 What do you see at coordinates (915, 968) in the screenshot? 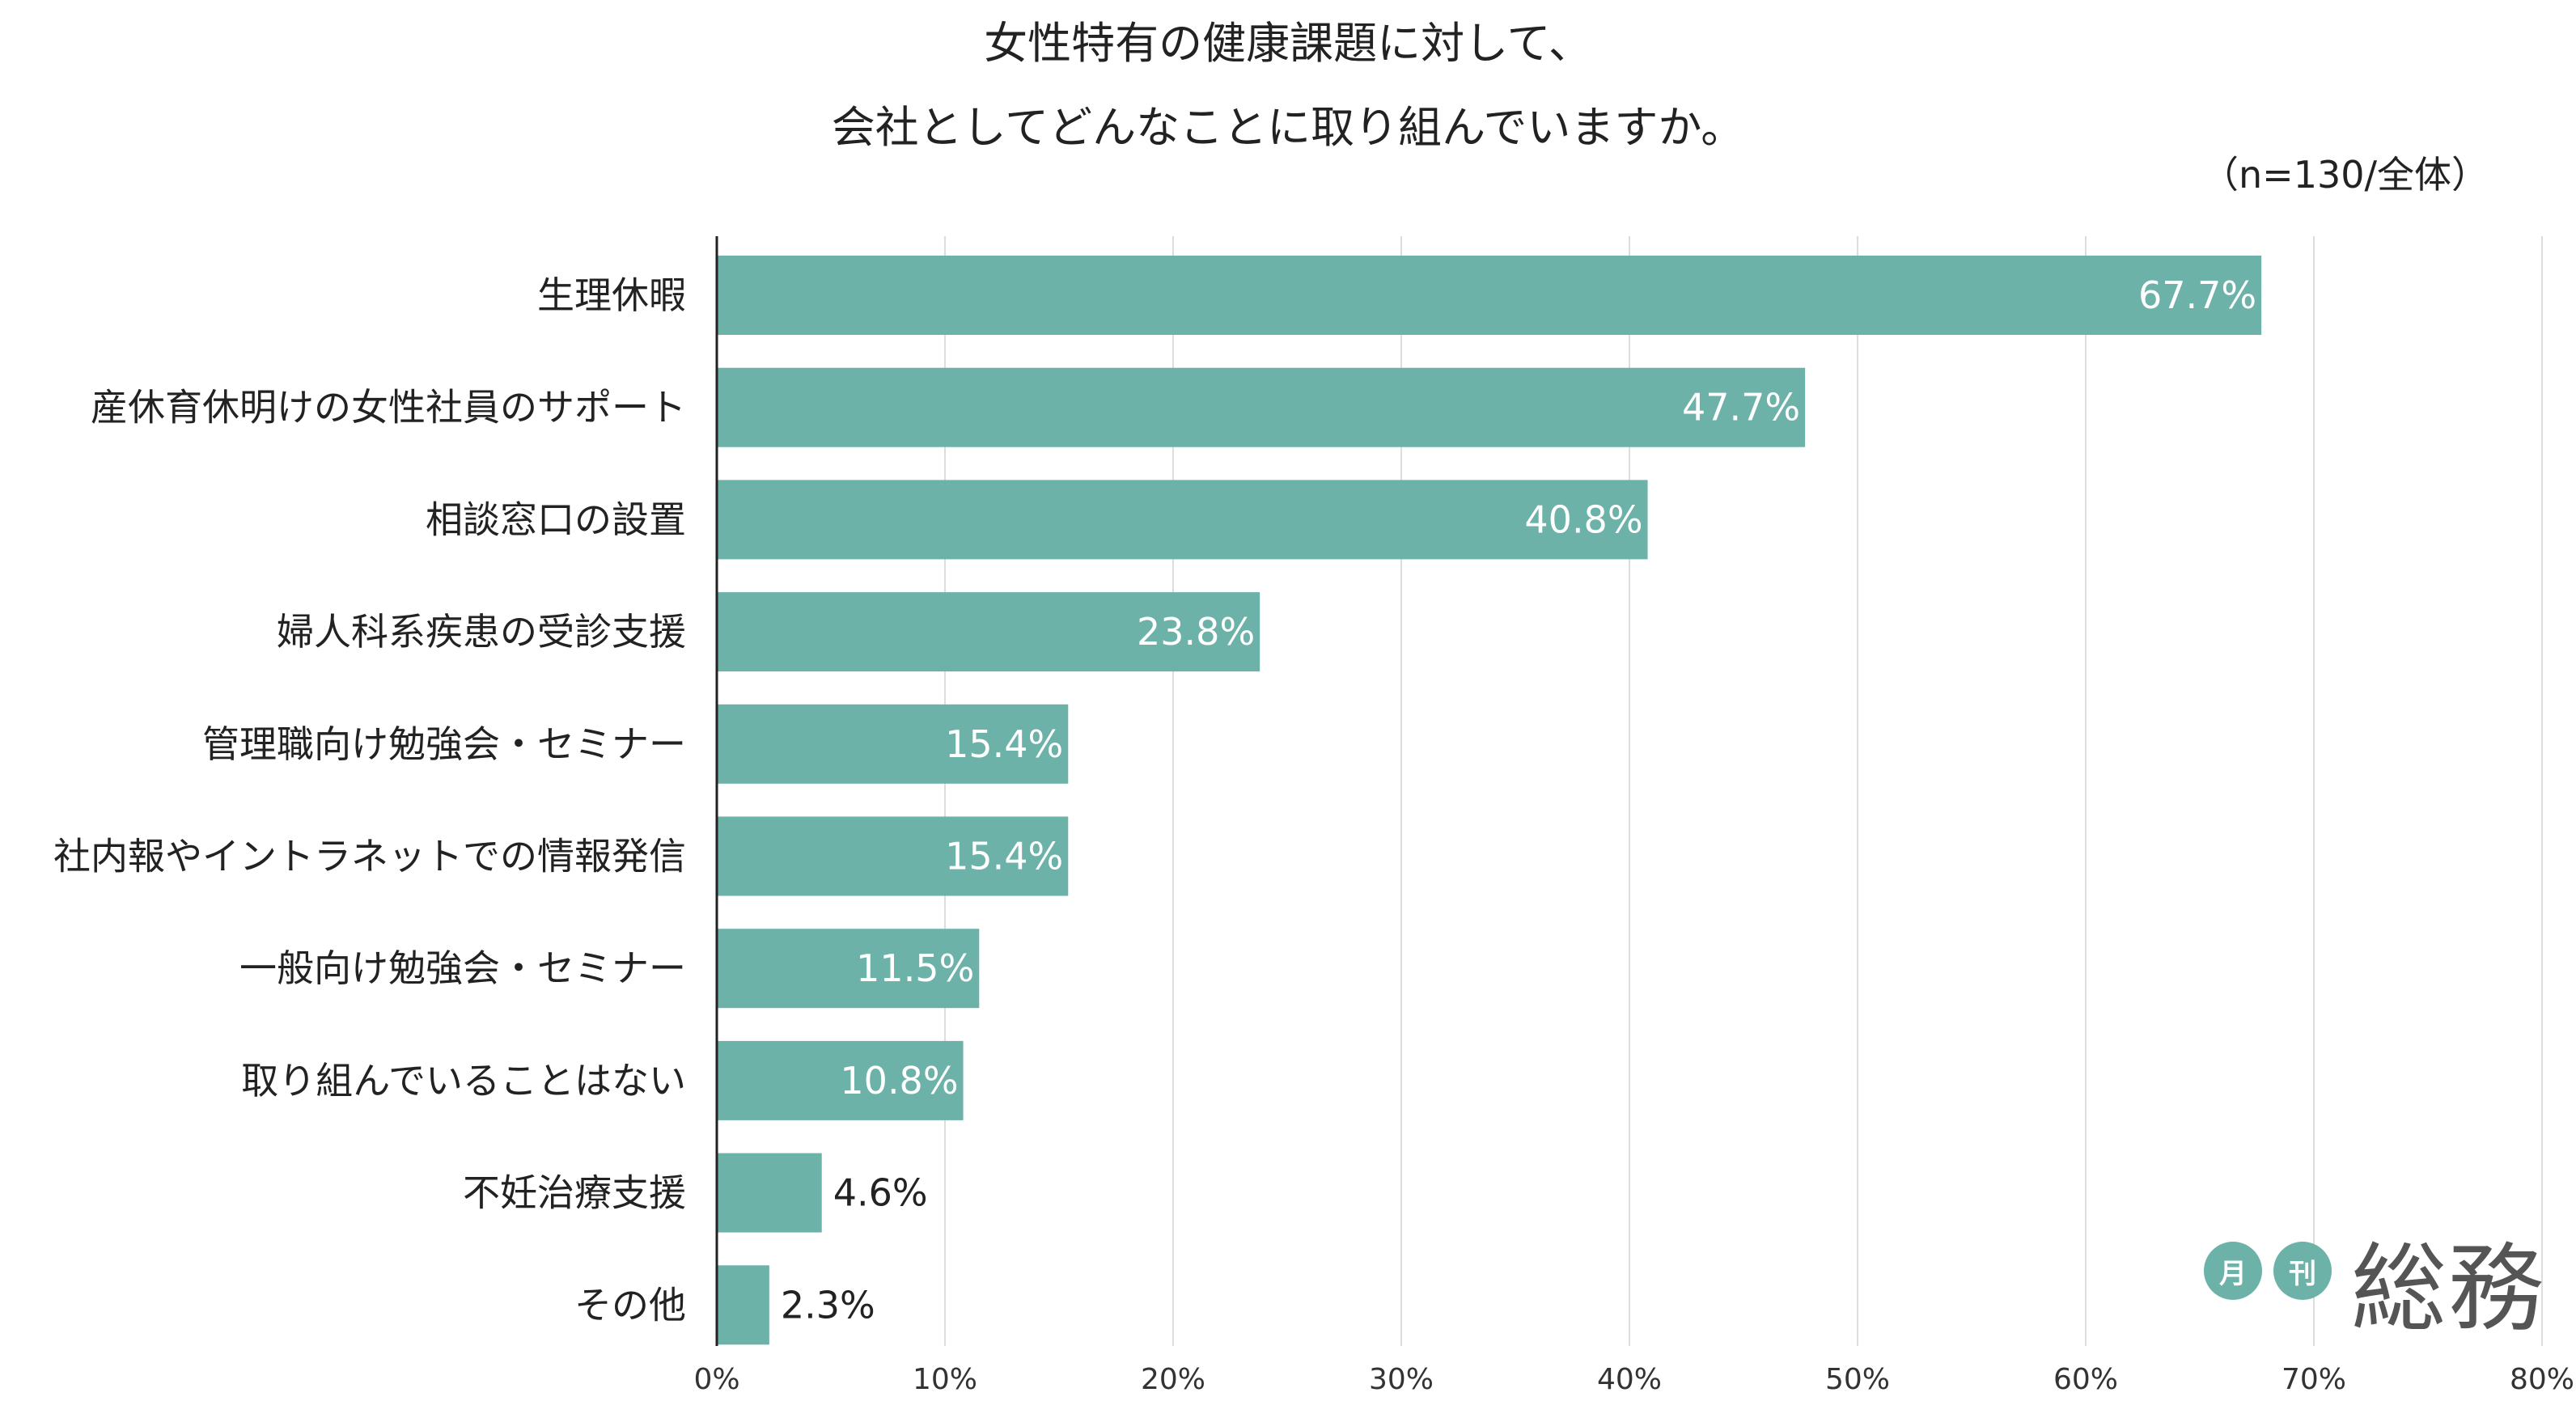
I see `data-label: 11.5%` at bounding box center [915, 968].